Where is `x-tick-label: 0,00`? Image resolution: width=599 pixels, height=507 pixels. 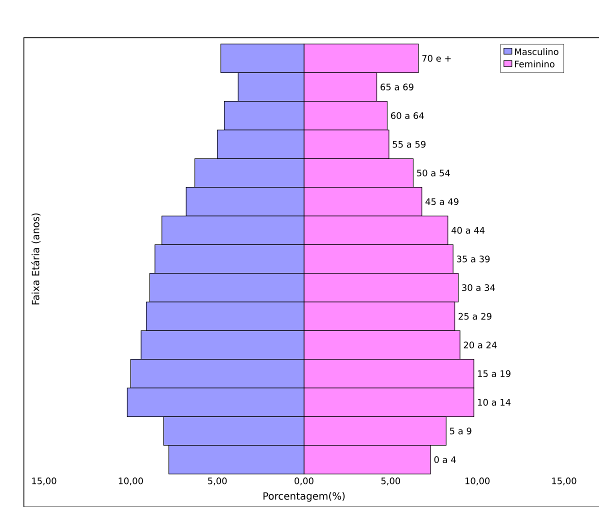 x-tick-label: 0,00 is located at coordinates (304, 482).